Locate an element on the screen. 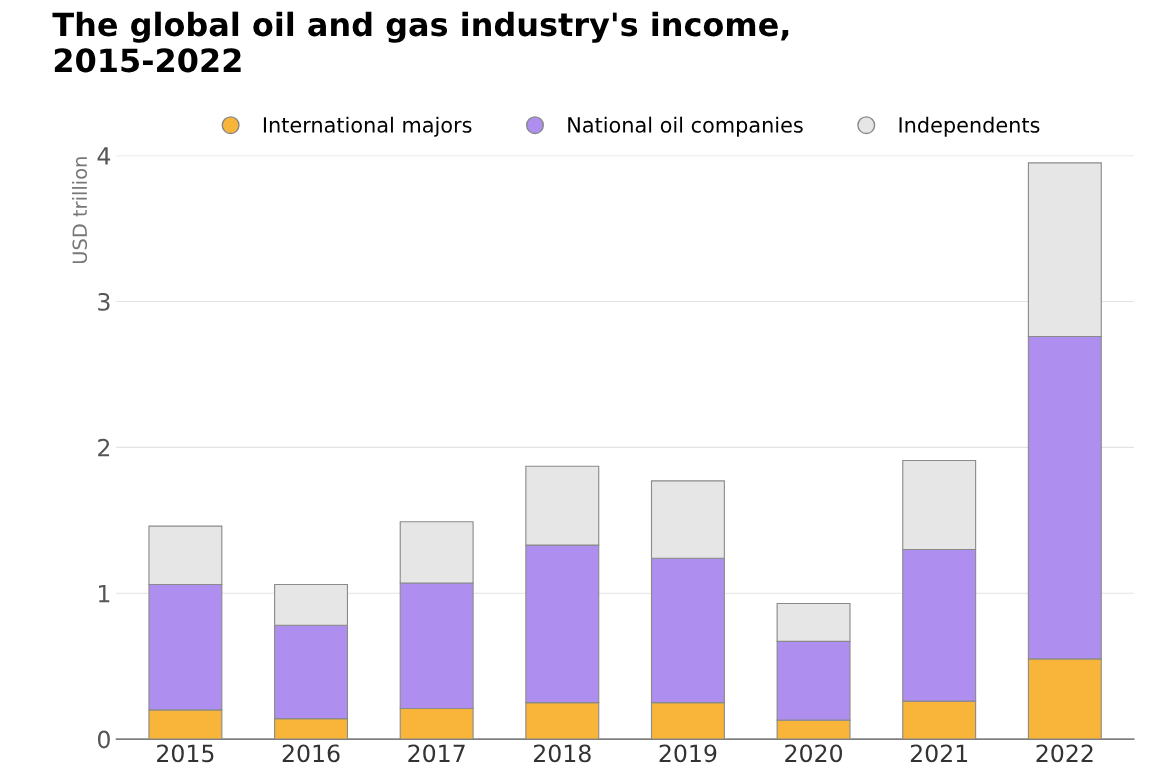 This screenshot has width=1163, height=778. x-tick-label: 2017 is located at coordinates (436, 753).